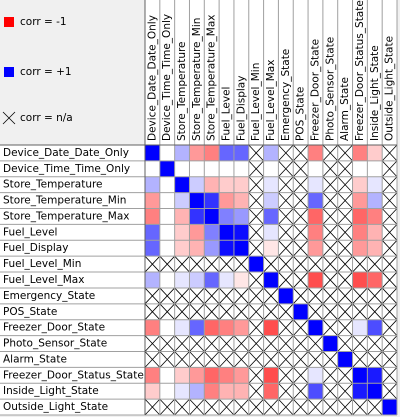 Image resolution: width=400 pixels, height=417 pixels. Describe the element at coordinates (227, 114) in the screenshot. I see `column-label: Fuel_Level` at that location.